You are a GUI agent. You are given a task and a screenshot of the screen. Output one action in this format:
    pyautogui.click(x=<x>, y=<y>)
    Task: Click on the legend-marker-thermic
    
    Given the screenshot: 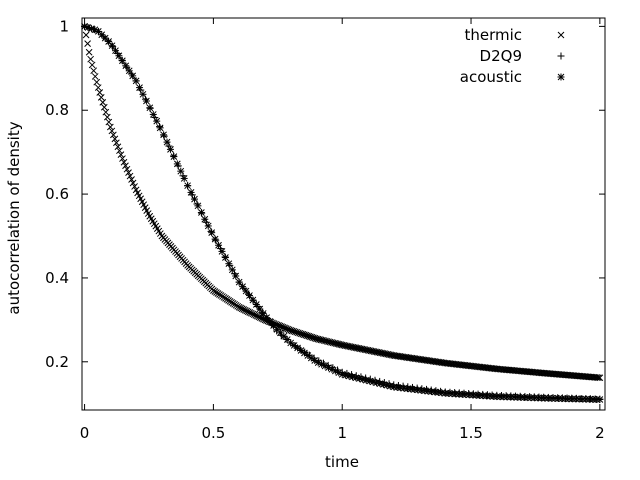 What is the action you would take?
    pyautogui.click(x=561, y=35)
    